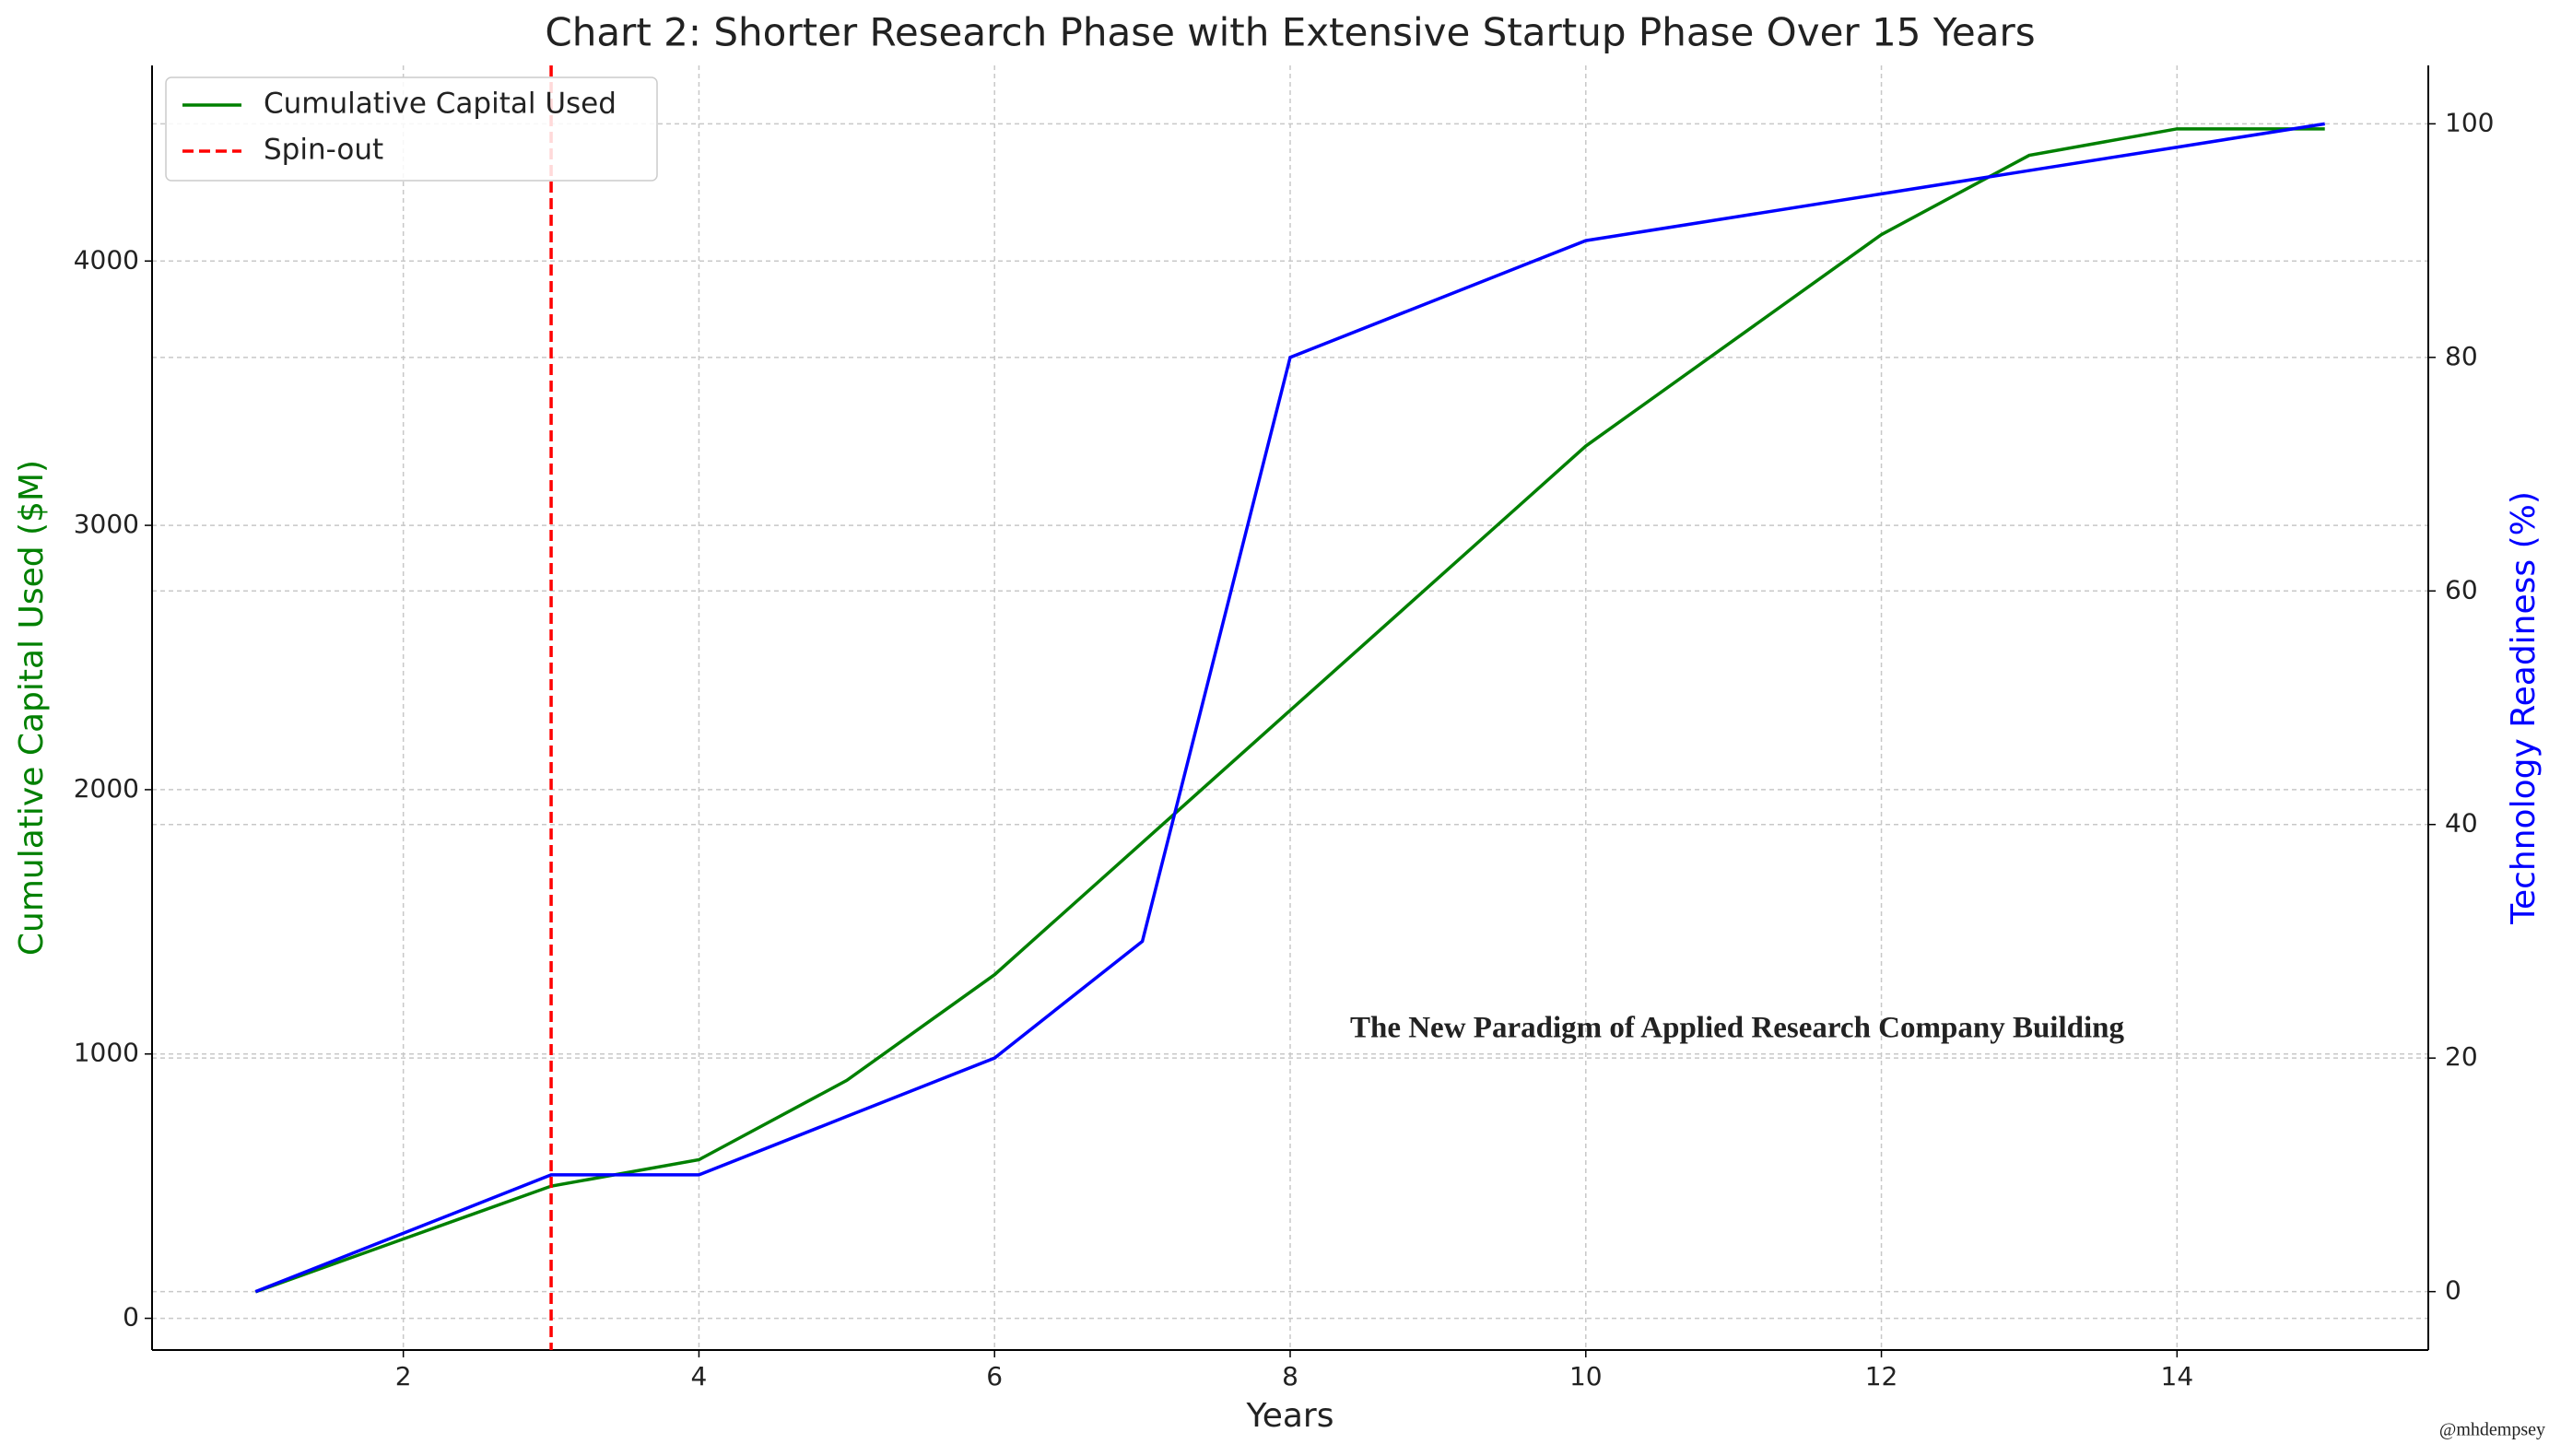  I want to click on watermark: @mhdempsey, so click(2492, 1430).